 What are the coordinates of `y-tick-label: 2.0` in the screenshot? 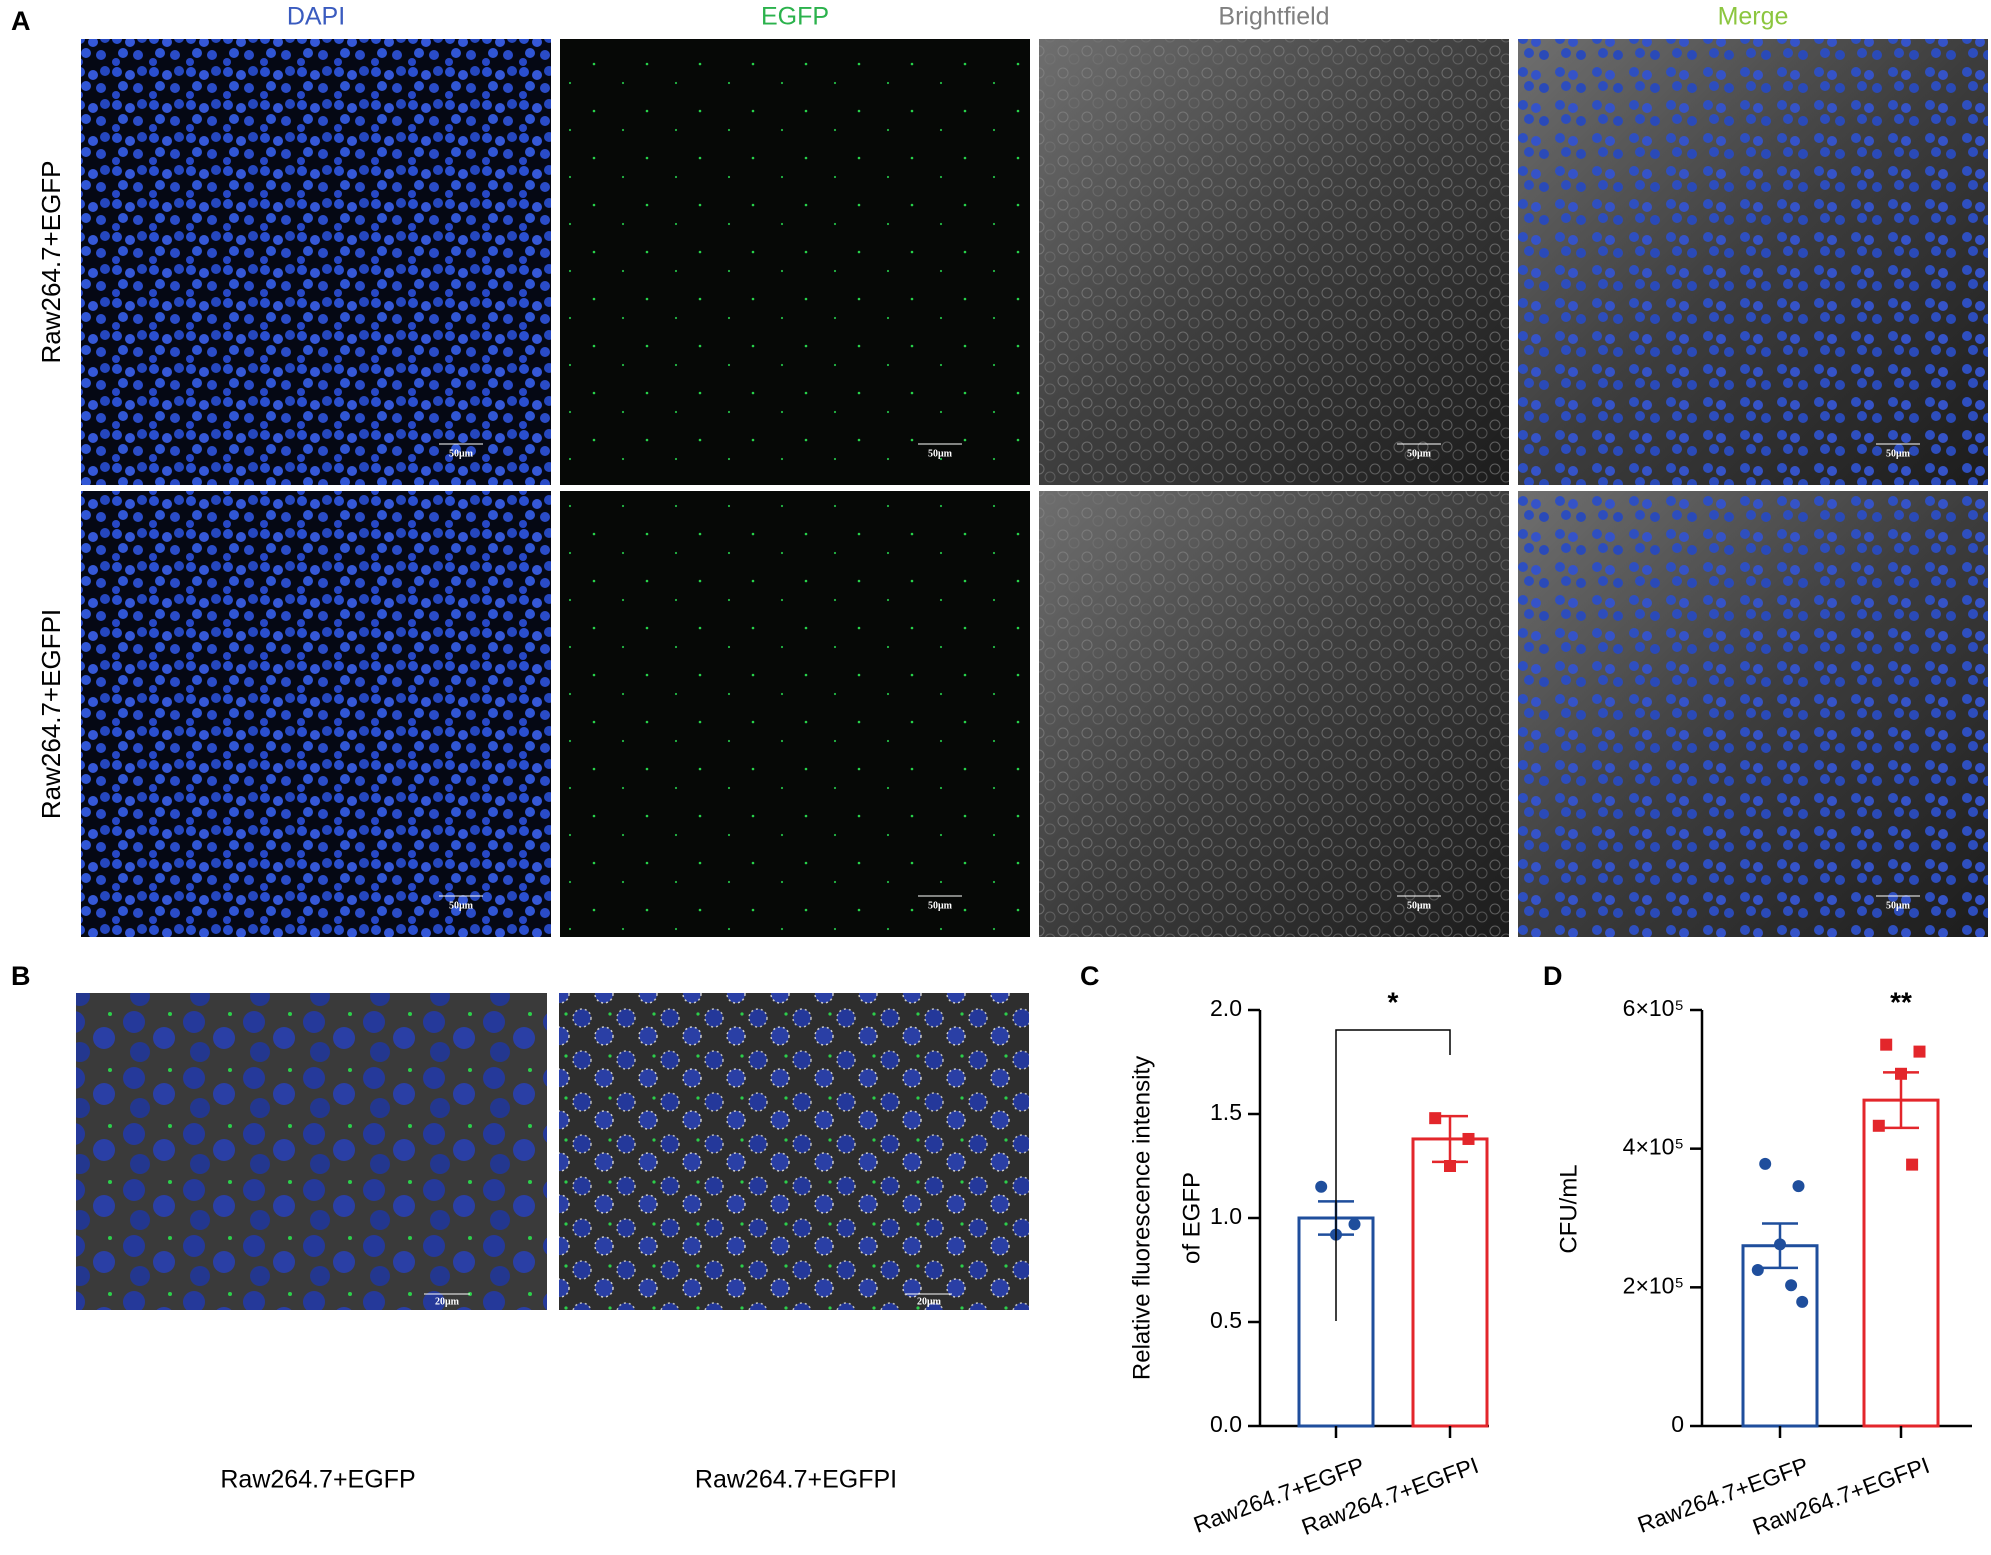 It's located at (1226, 1008).